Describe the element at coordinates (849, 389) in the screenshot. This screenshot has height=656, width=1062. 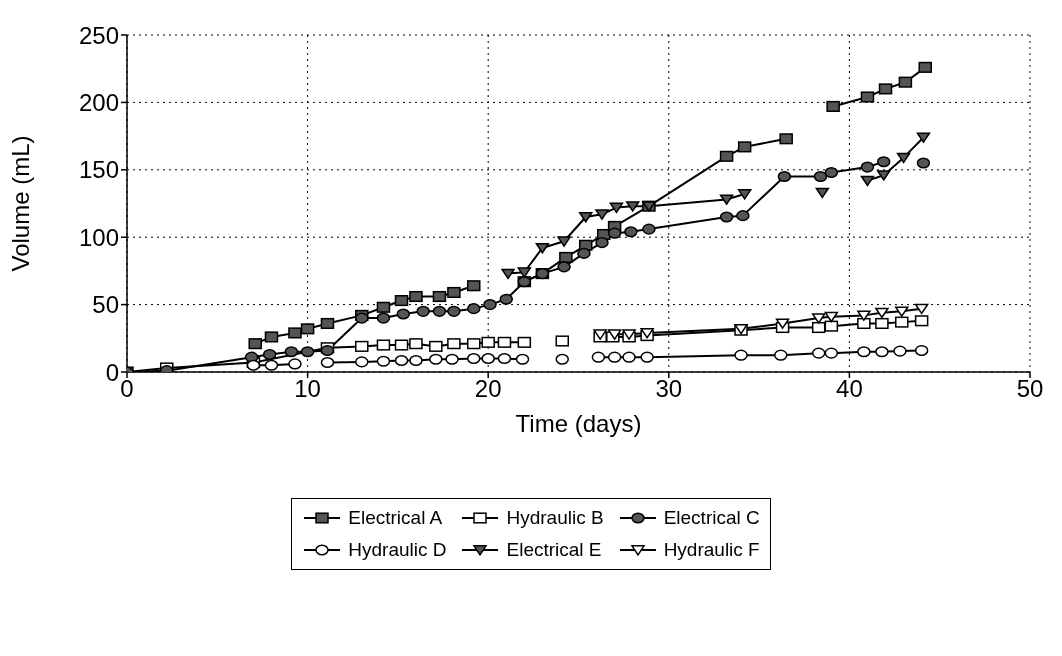
I see `x-tick-label: 40` at that location.